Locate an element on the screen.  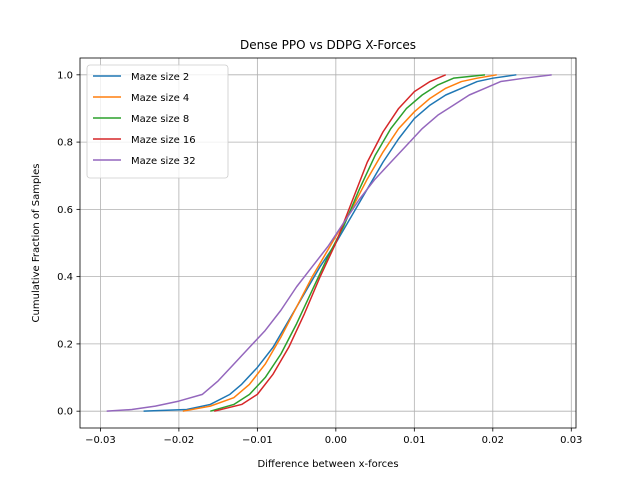
x-tick-label: −0.03 is located at coordinates (100, 440).